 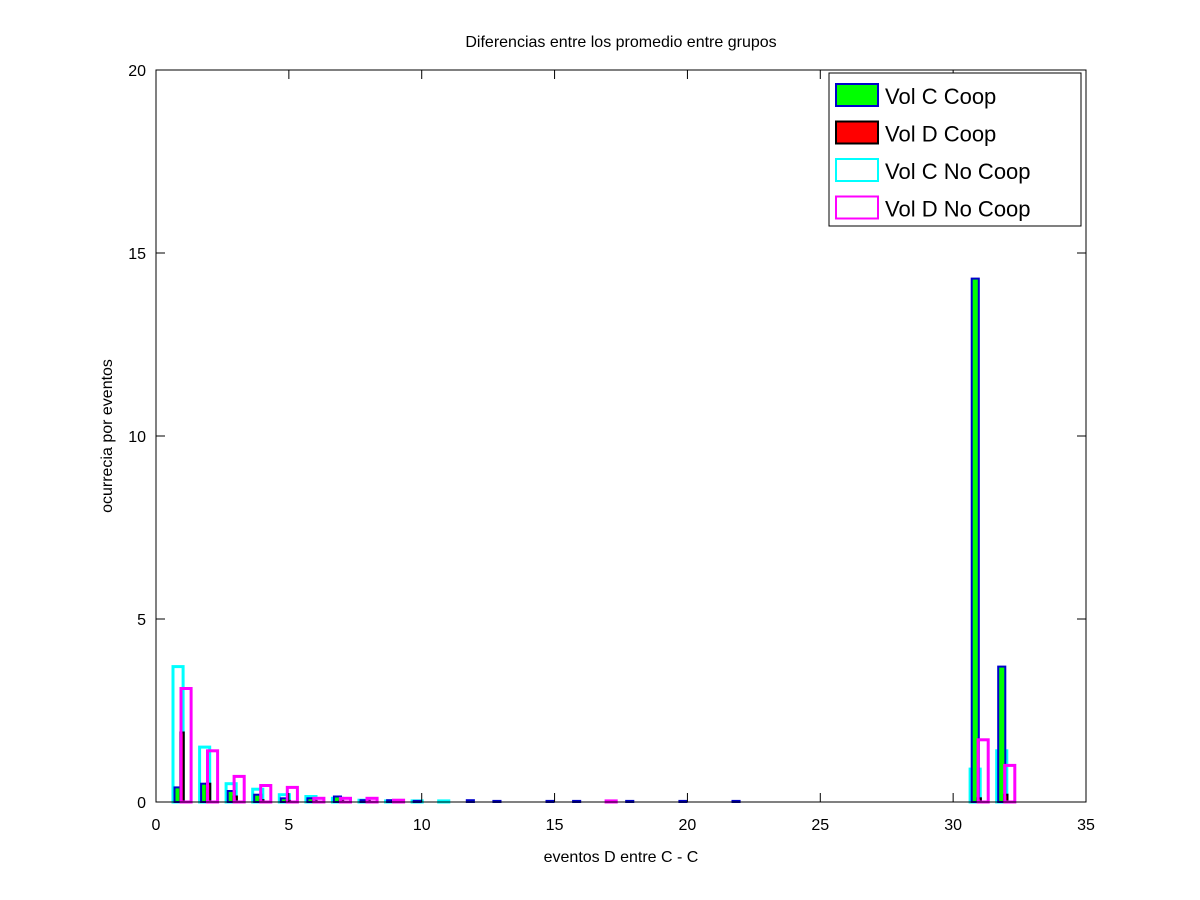 What do you see at coordinates (688, 825) in the screenshot?
I see `x-tick-label: 20` at bounding box center [688, 825].